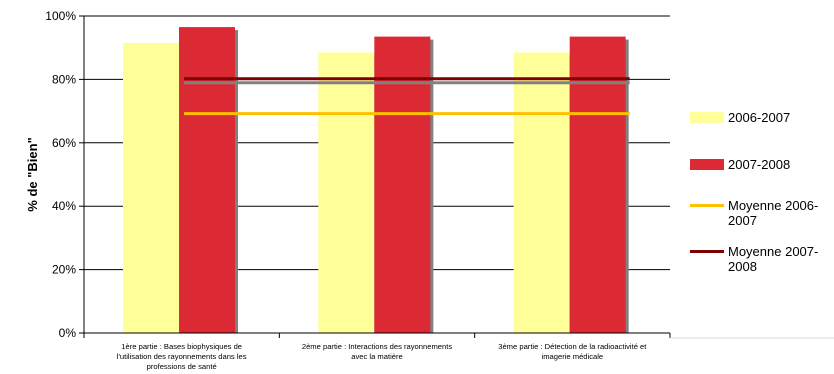  I want to click on x-category-label-line: imagerie médicale, so click(573, 356).